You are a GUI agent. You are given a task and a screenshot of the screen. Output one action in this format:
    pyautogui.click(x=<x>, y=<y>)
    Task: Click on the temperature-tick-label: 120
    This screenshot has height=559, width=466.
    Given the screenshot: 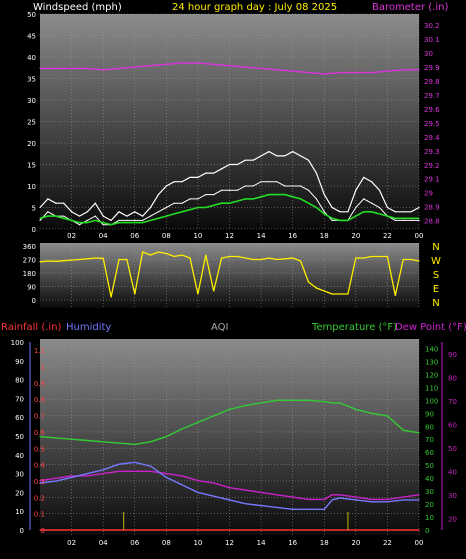 What is the action you would take?
    pyautogui.click(x=431, y=375)
    